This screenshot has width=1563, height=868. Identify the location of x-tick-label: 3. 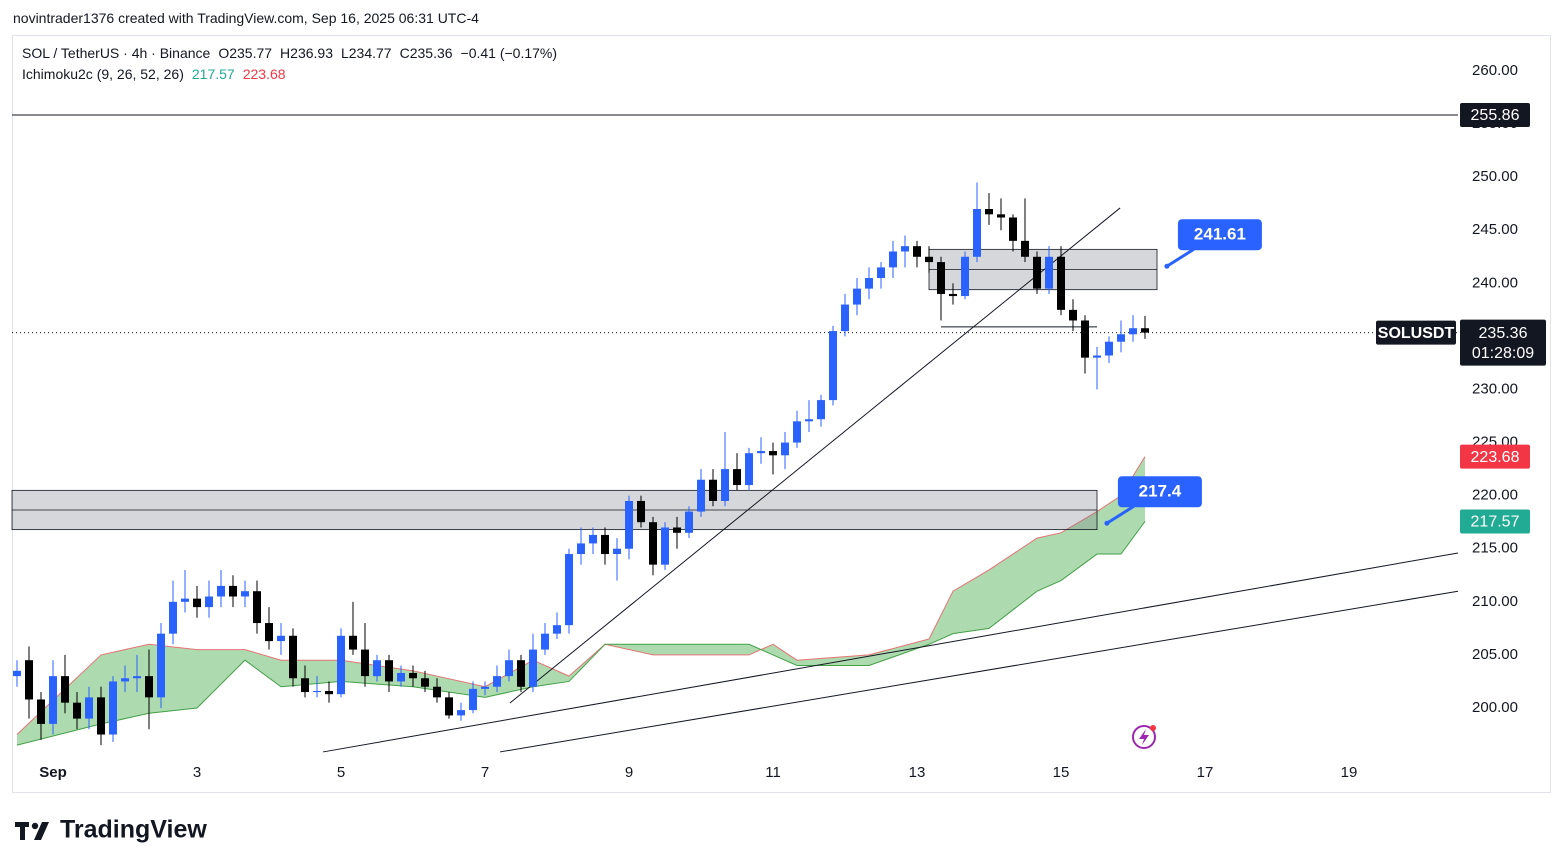
(197, 772).